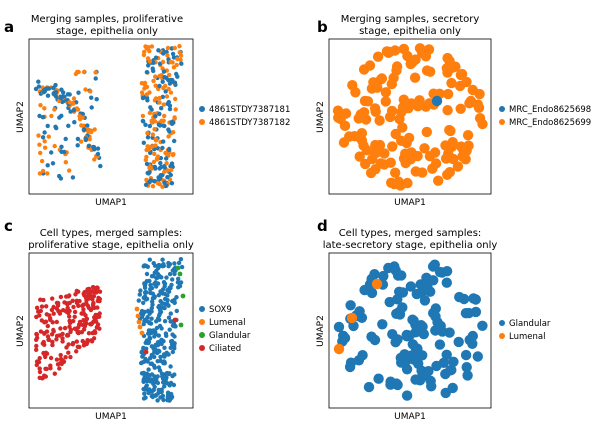  What do you see at coordinates (527, 337) in the screenshot?
I see `legend-label-Lumenal: Lumenal` at bounding box center [527, 337].